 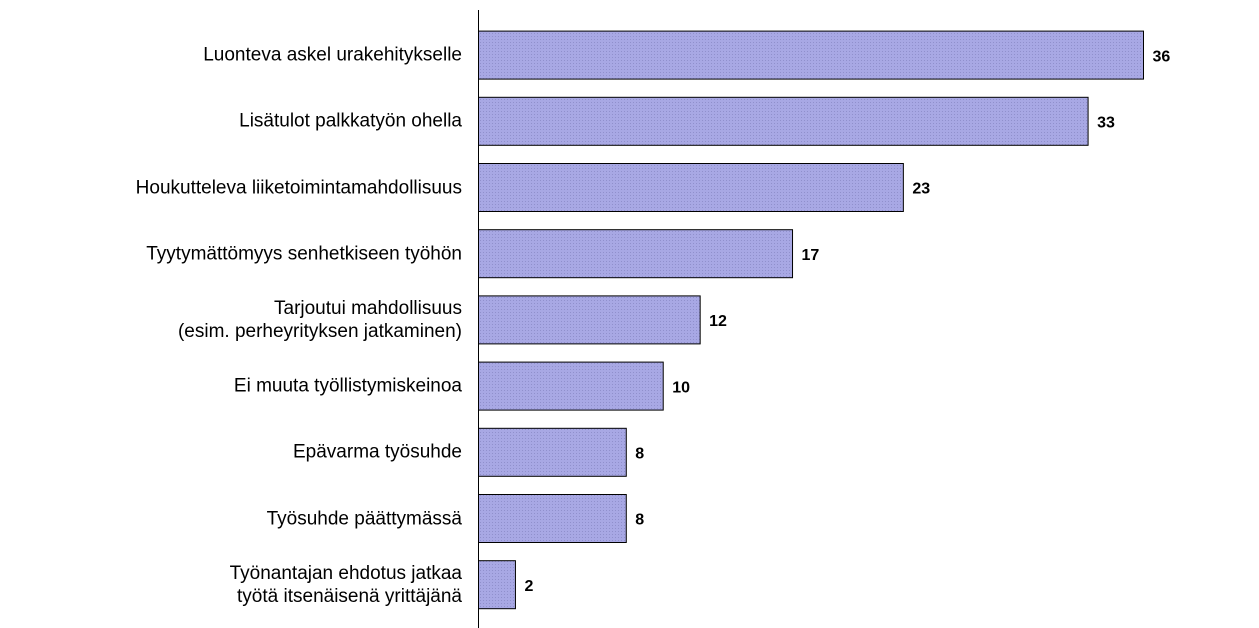 I want to click on value-label: 12, so click(x=718, y=321).